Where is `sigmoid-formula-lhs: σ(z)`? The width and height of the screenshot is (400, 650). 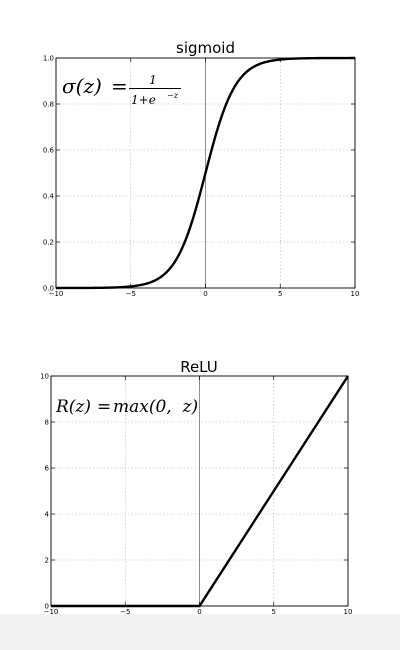 sigmoid-formula-lhs: σ(z) is located at coordinates (82, 86).